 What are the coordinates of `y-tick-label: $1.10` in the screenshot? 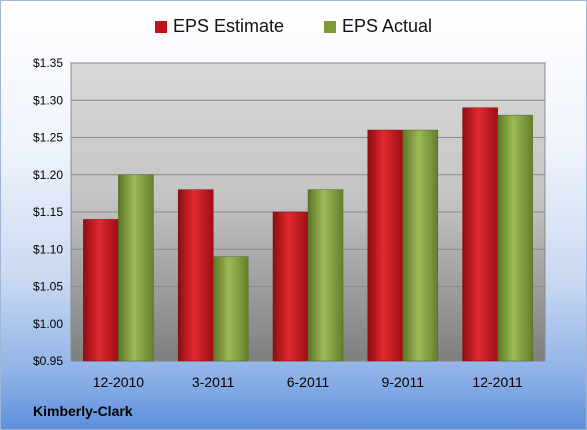 It's located at (48, 249).